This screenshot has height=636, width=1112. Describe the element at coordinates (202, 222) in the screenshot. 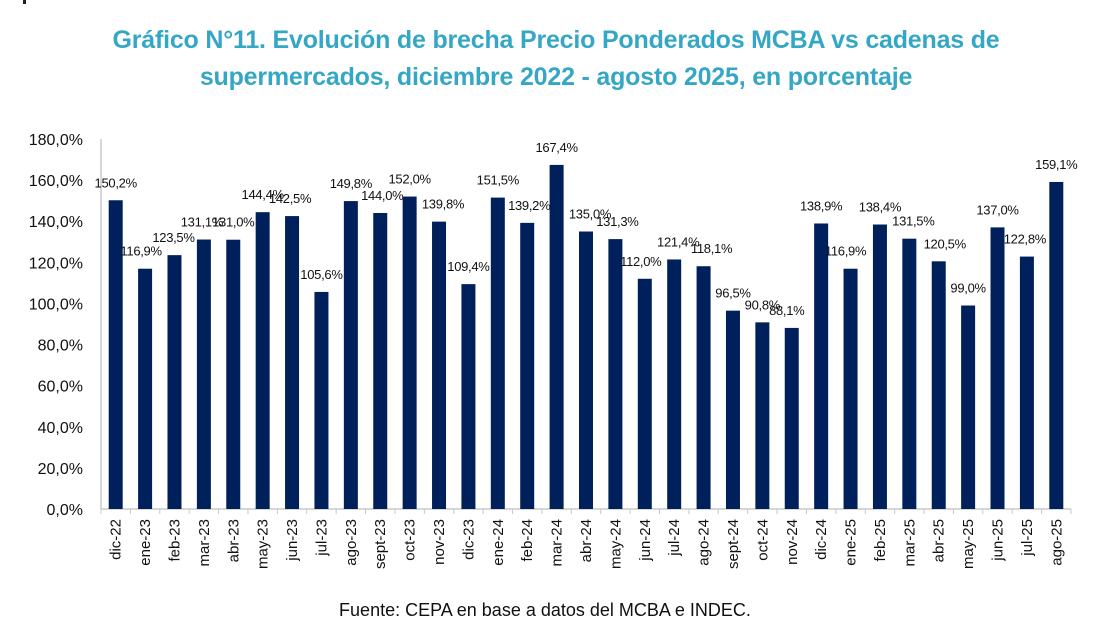

I see `data-label: 131,1%` at that location.